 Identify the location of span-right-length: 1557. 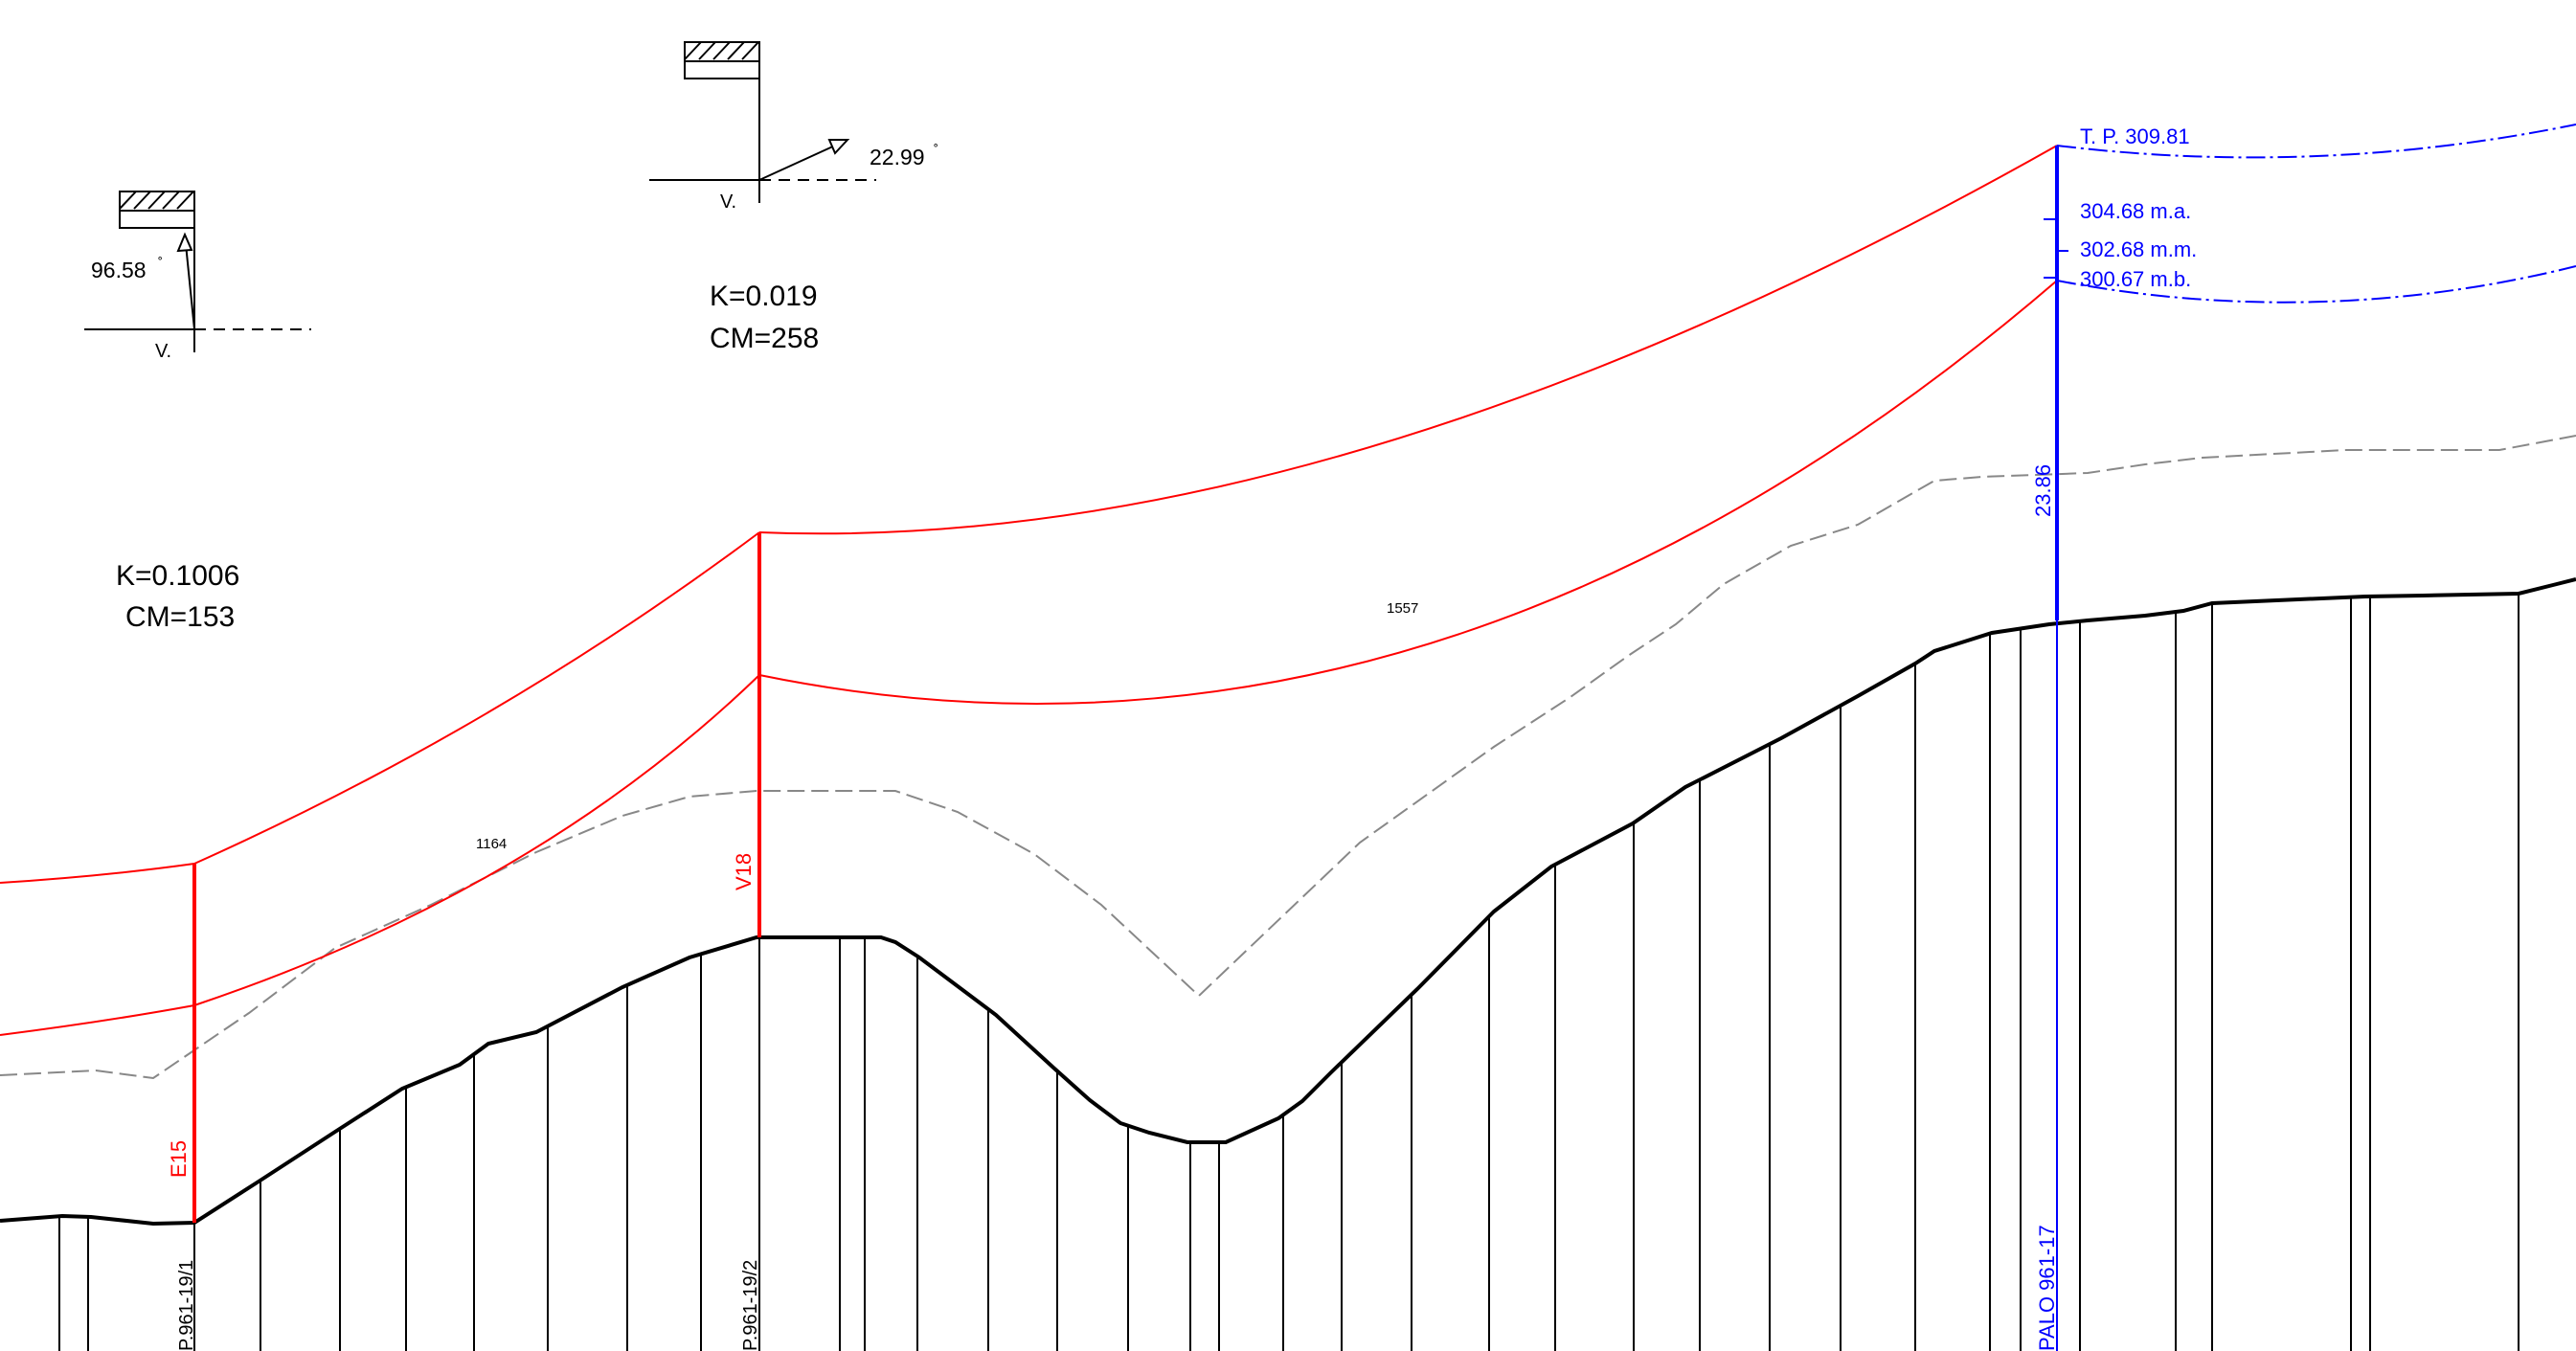
(1402, 609).